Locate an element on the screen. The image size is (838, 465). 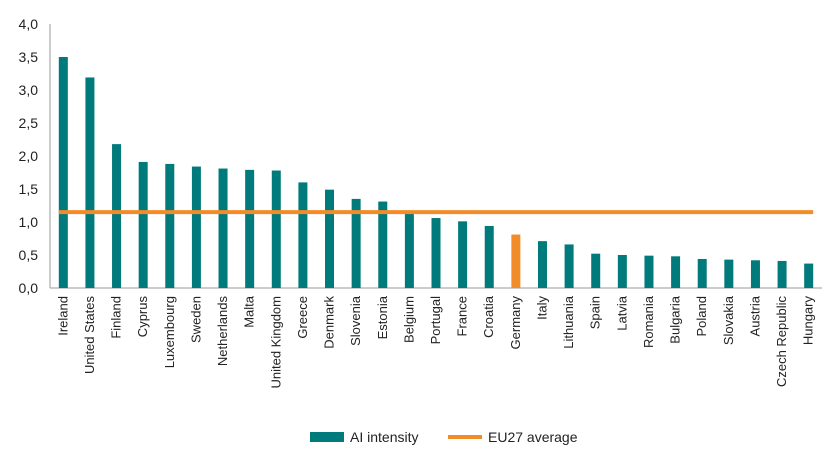
y-tick-label: 1,5 is located at coordinates (29, 189).